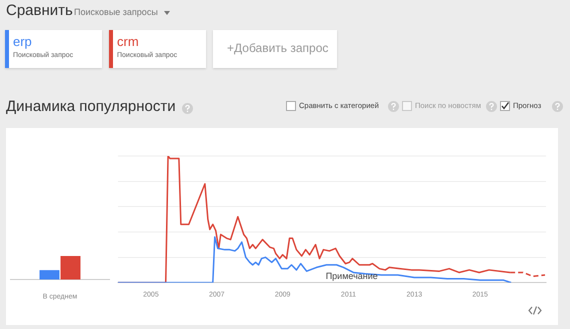 This screenshot has height=329, width=570. I want to click on annotation: Примечание, so click(352, 275).